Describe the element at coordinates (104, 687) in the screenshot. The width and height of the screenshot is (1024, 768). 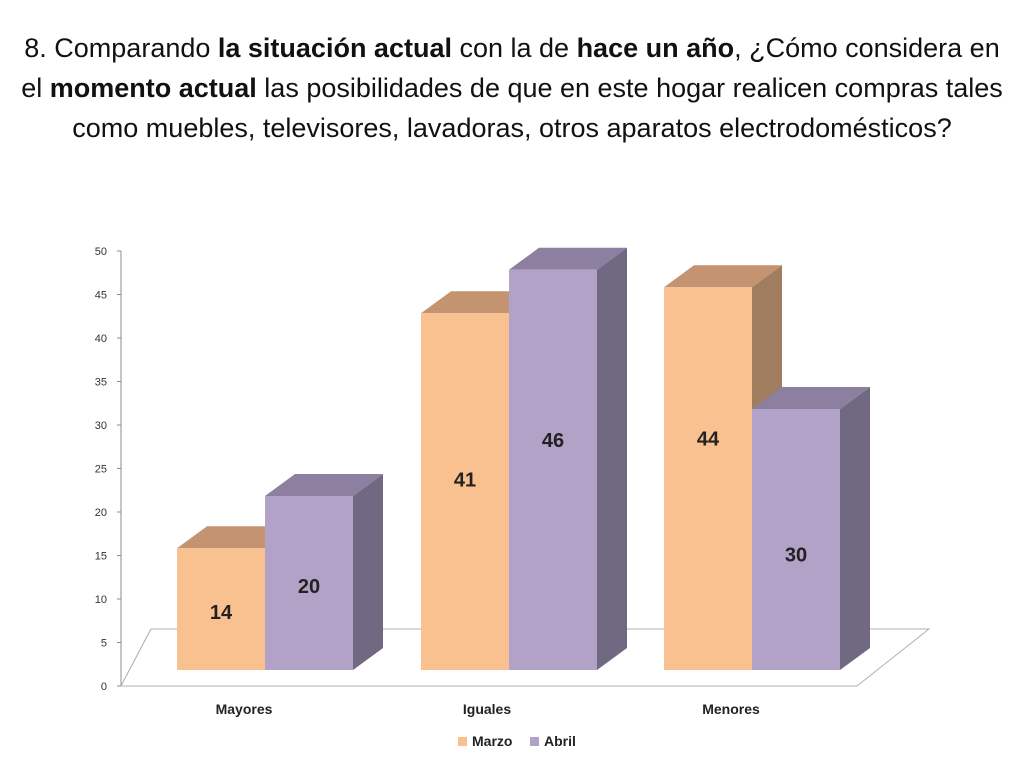
I see `y-tick-label: 0` at that location.